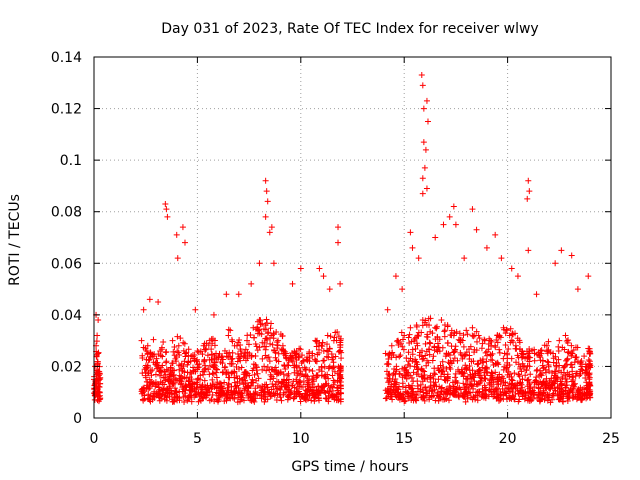  I want to click on y-tick-label: 0.1, so click(71, 161).